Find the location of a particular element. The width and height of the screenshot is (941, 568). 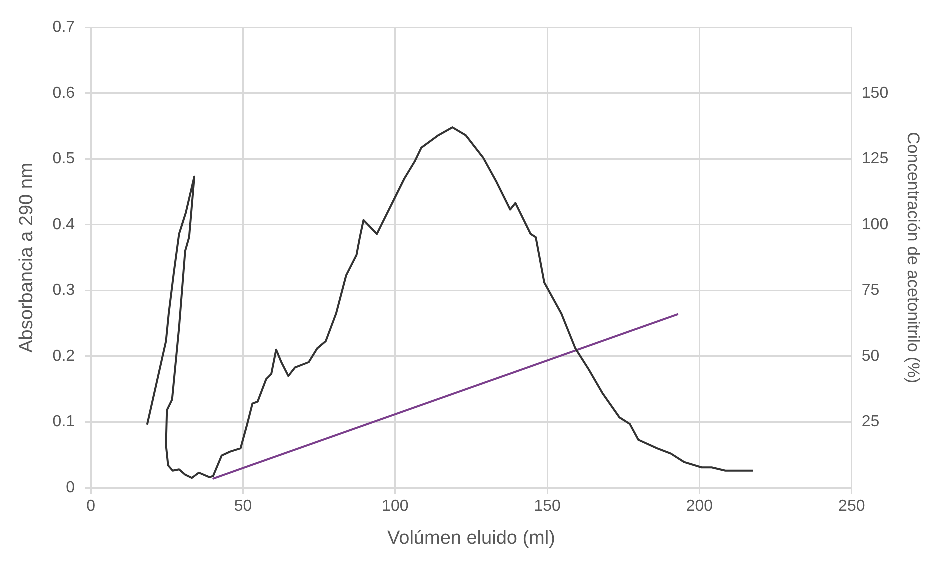

y2-tick-label: 150 is located at coordinates (875, 93).